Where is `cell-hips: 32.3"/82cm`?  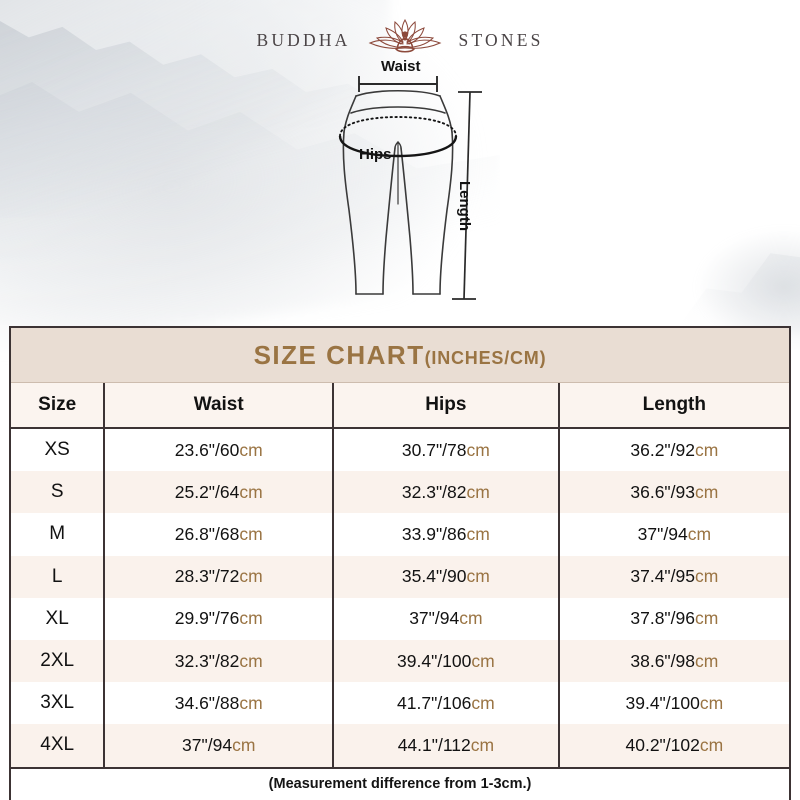
cell-hips: 32.3"/82cm is located at coordinates (446, 492).